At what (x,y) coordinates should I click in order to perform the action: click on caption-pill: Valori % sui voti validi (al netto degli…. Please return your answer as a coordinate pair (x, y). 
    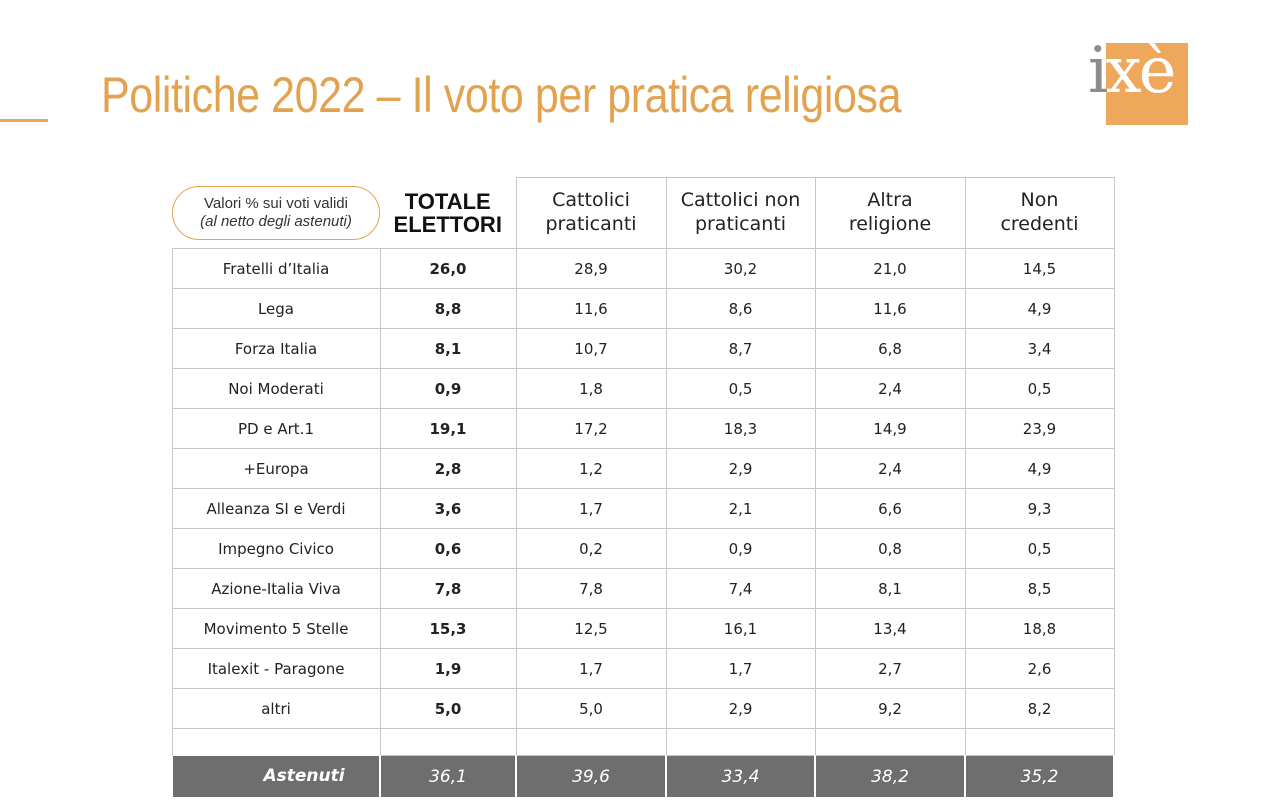
    Looking at the image, I should click on (276, 212).